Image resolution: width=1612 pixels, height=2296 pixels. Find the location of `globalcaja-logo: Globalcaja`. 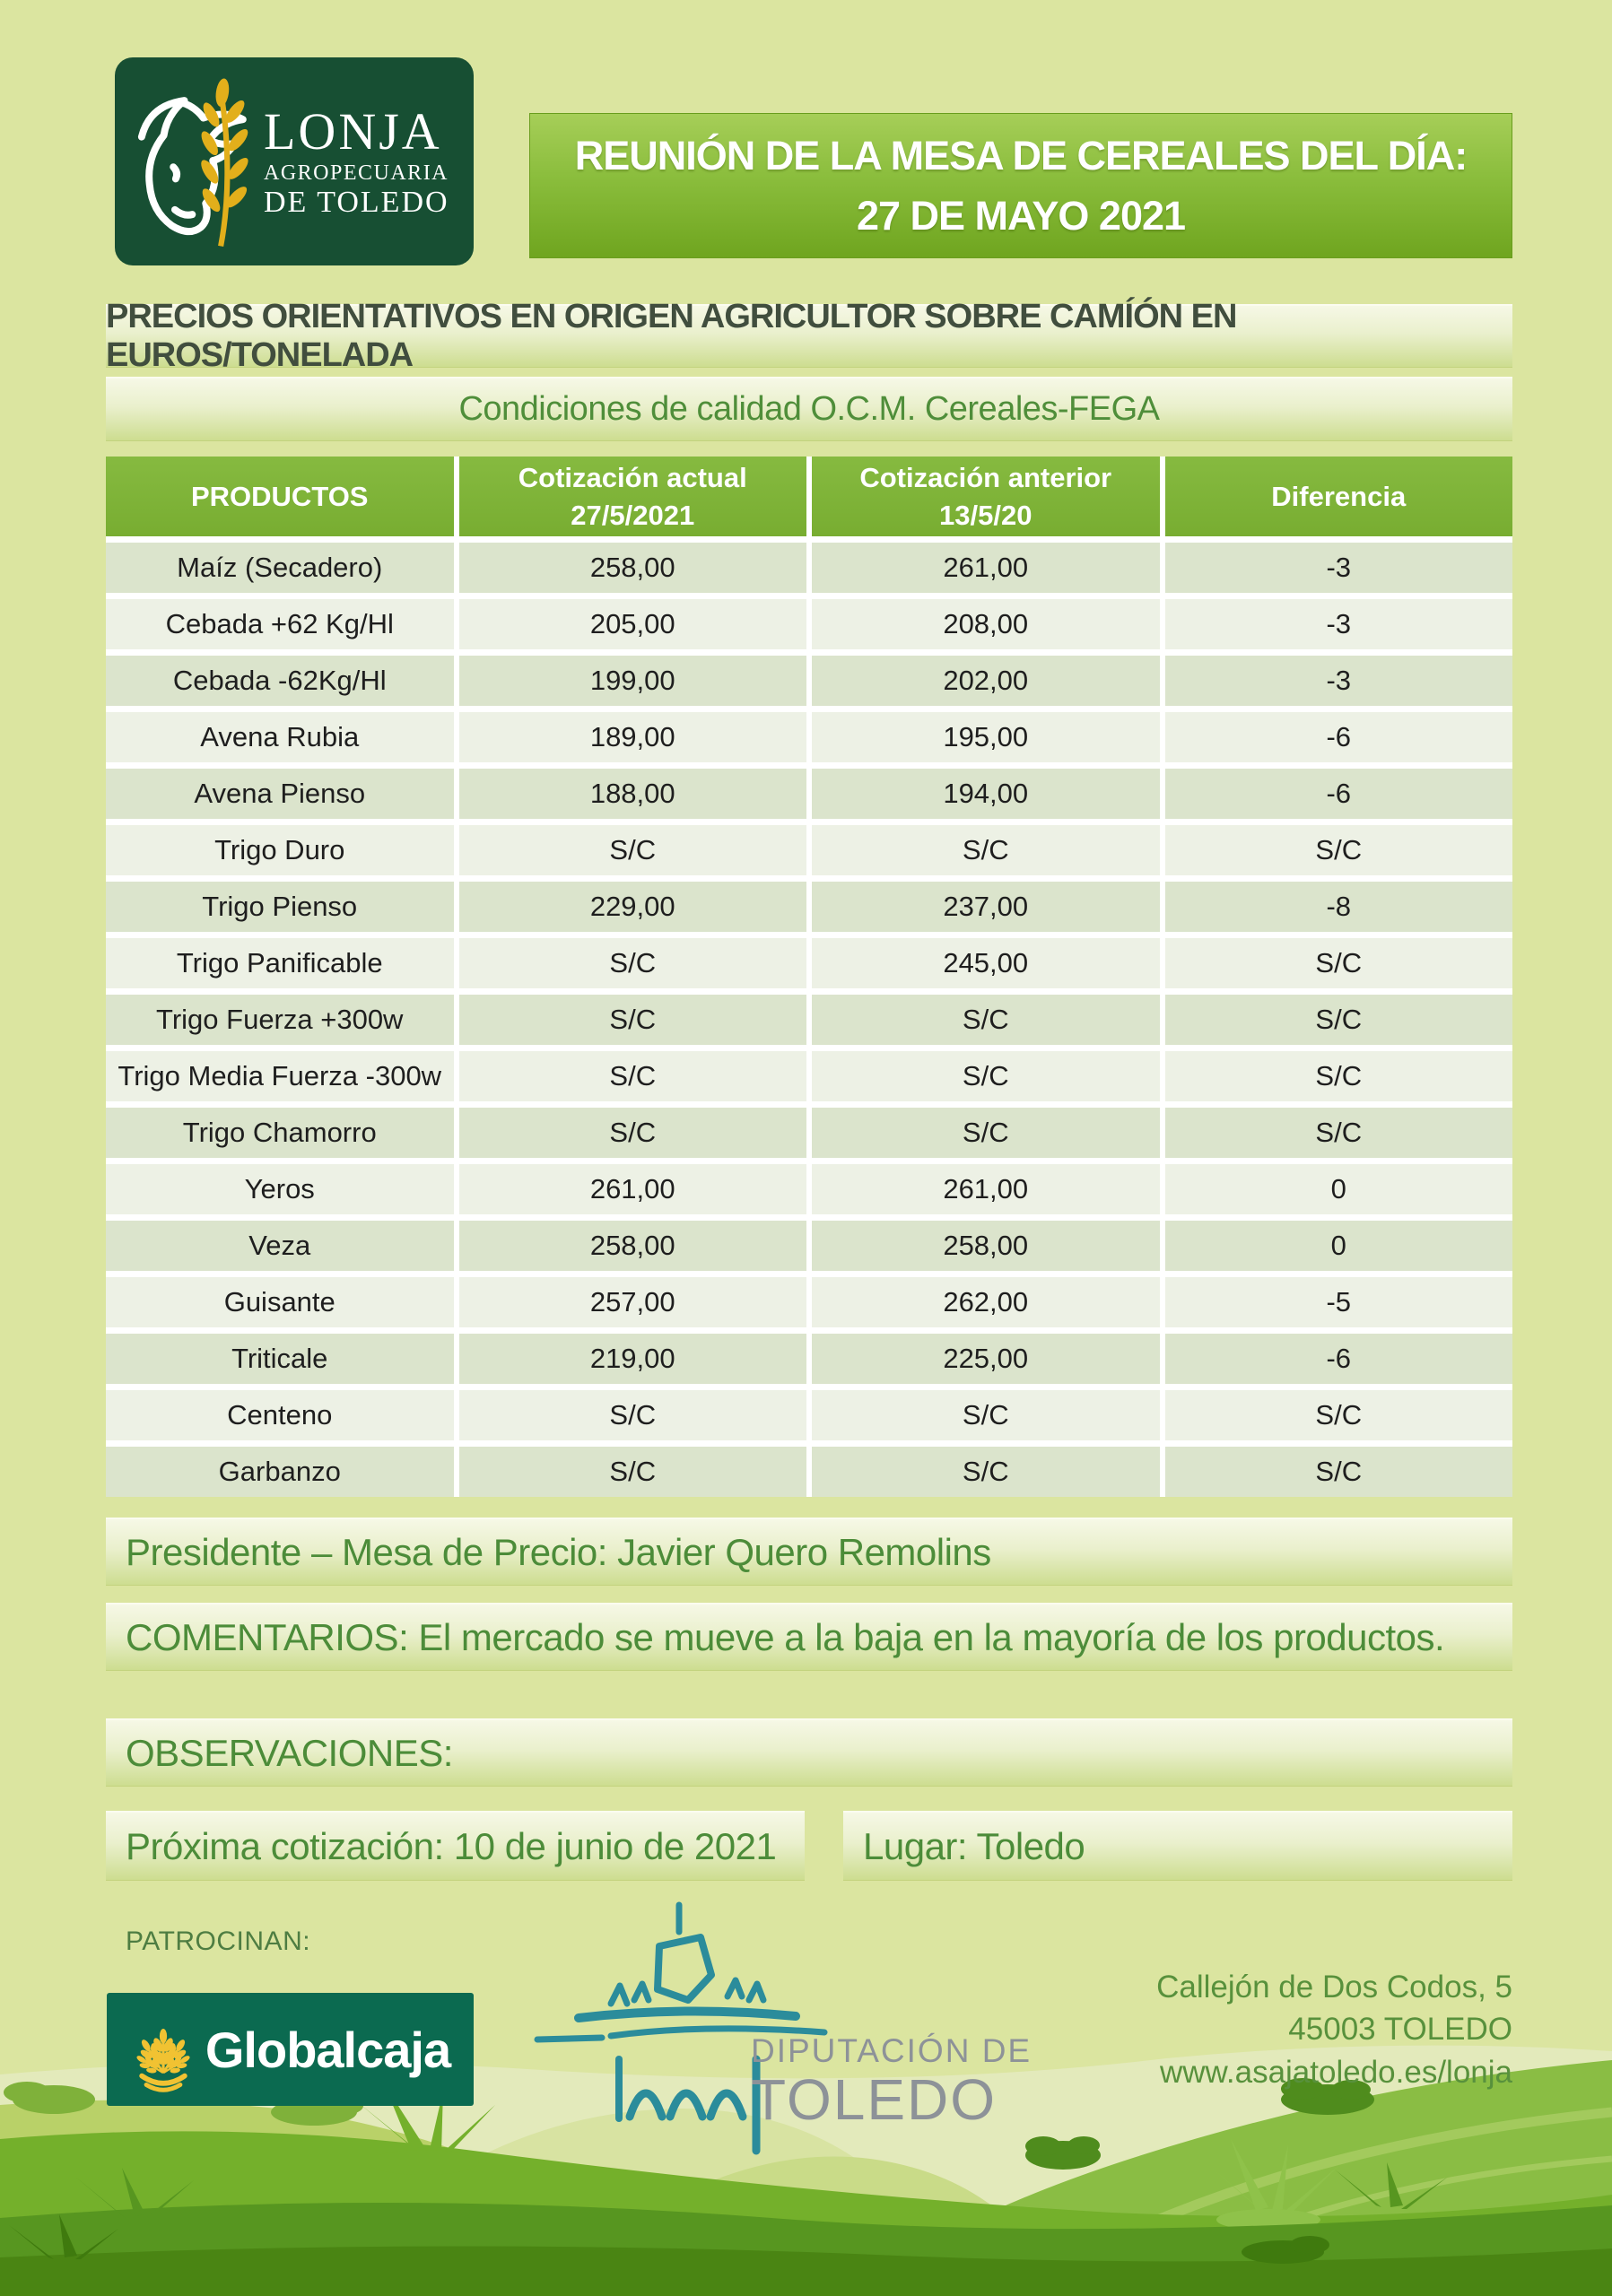

globalcaja-logo: Globalcaja is located at coordinates (290, 2049).